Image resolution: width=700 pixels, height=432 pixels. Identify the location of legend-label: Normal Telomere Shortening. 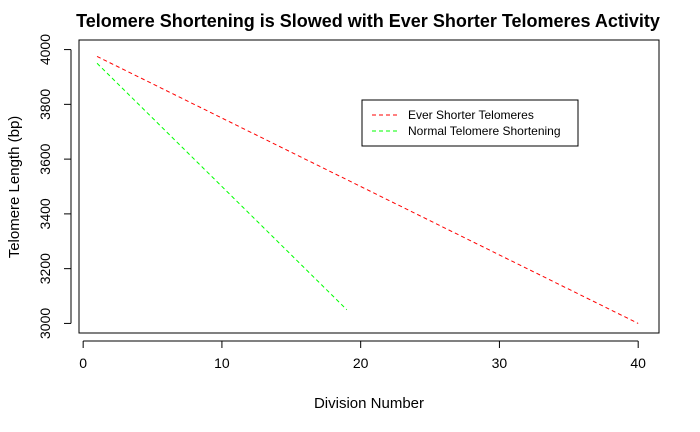
(484, 131).